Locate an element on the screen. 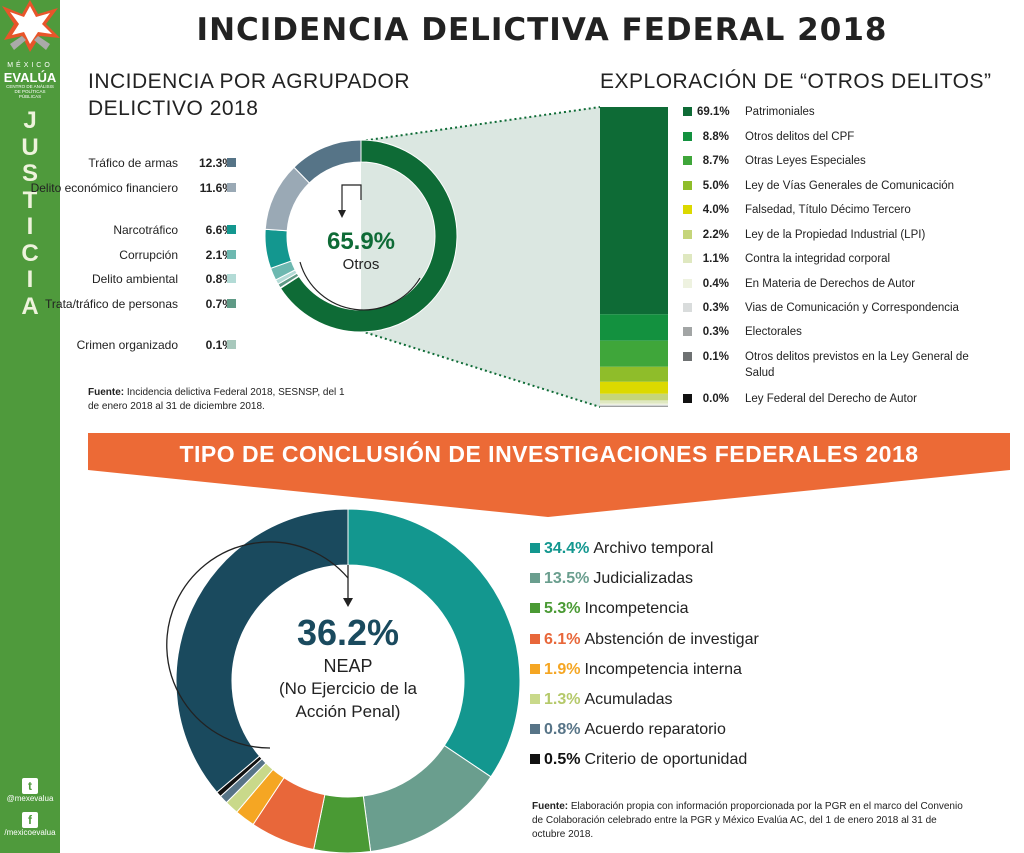 The width and height of the screenshot is (1024, 853). twitter-handle: @mexevalua is located at coordinates (30, 798).